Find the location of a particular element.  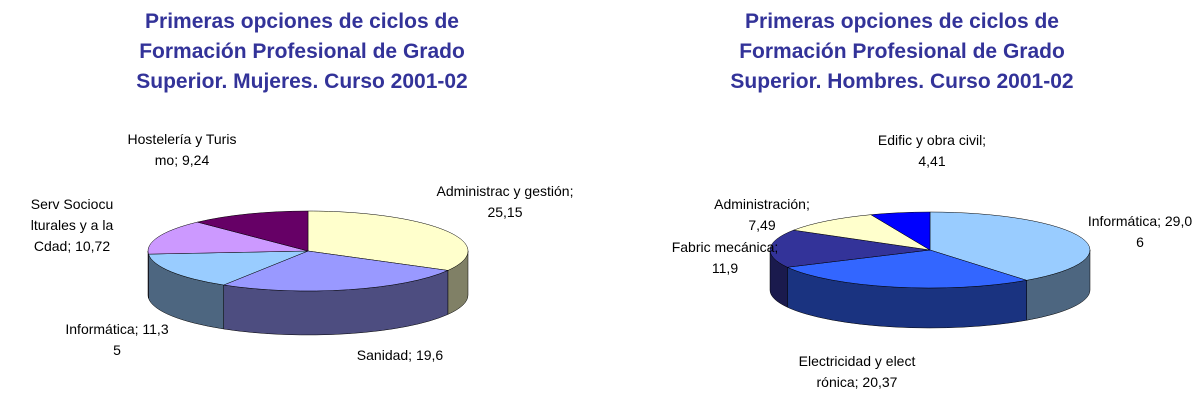

data-label: Administrac y gestión; 25,15 is located at coordinates (505, 201).